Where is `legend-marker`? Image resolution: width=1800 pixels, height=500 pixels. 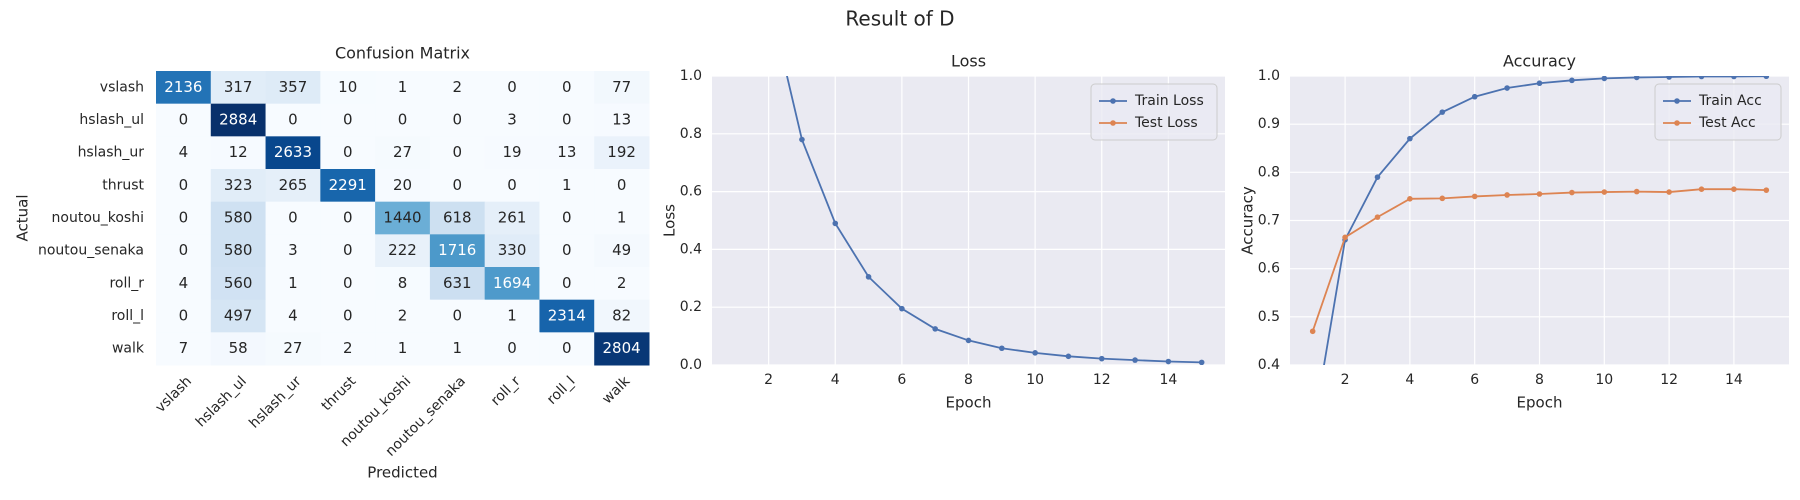 legend-marker is located at coordinates (1113, 123).